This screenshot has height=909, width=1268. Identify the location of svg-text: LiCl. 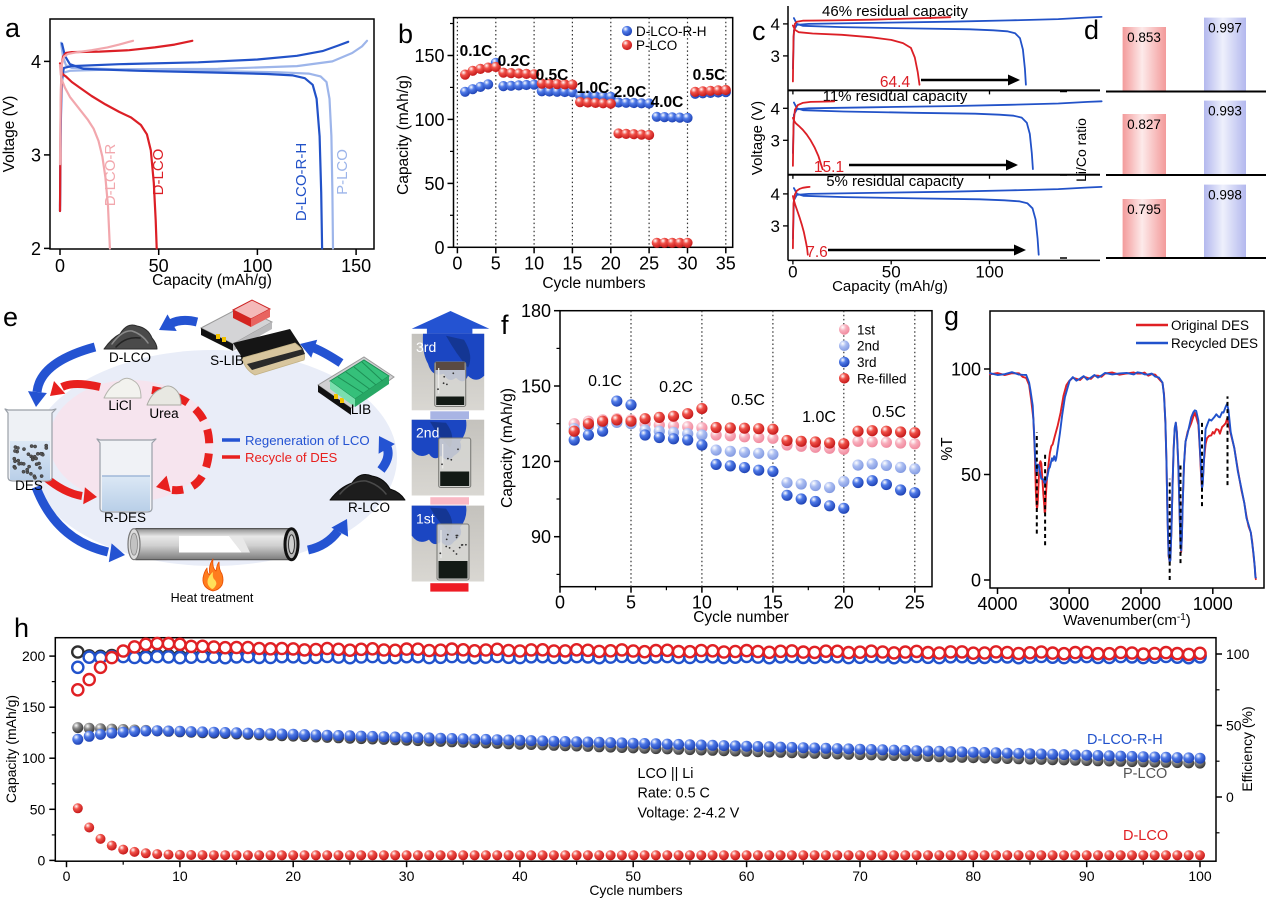
(119, 405).